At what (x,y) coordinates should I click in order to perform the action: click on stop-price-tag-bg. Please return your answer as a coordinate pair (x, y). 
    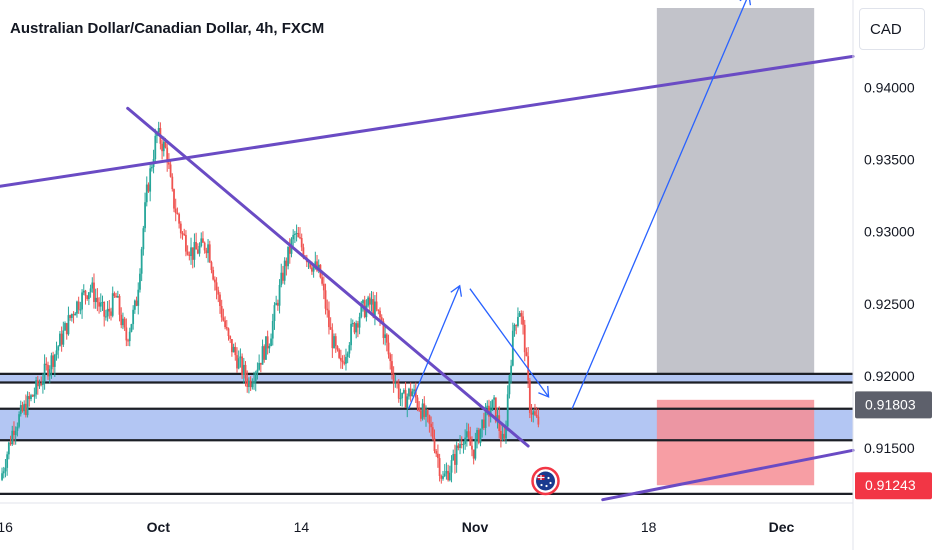
    Looking at the image, I should click on (893, 486).